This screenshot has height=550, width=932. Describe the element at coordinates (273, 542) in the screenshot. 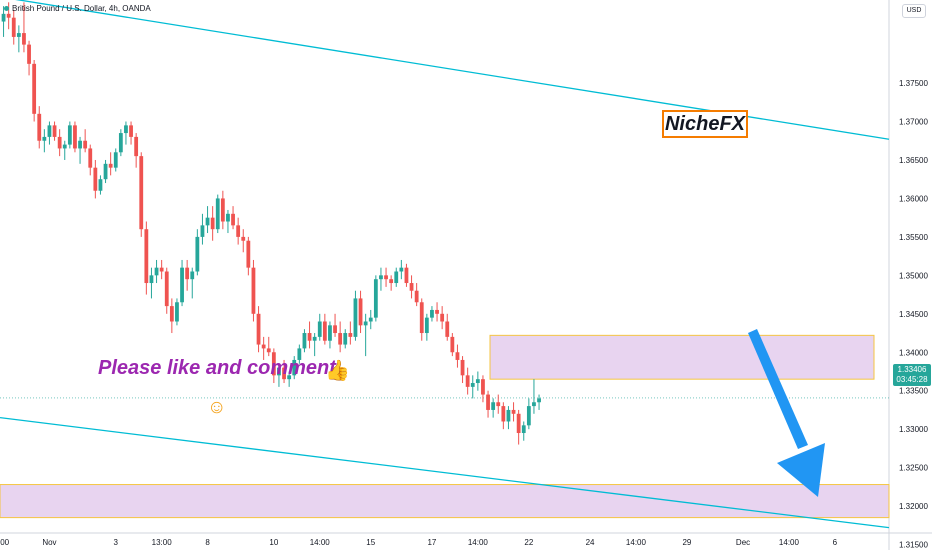

I see `time-tick-label: 10` at that location.